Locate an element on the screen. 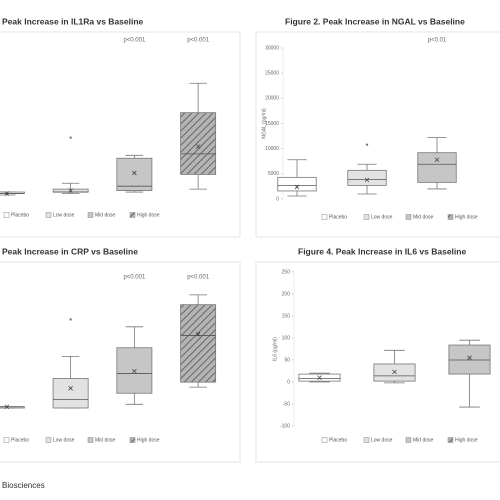 The height and width of the screenshot is (500, 500). y-axis-label: NGAL (pg/ml) is located at coordinates (264, 123).